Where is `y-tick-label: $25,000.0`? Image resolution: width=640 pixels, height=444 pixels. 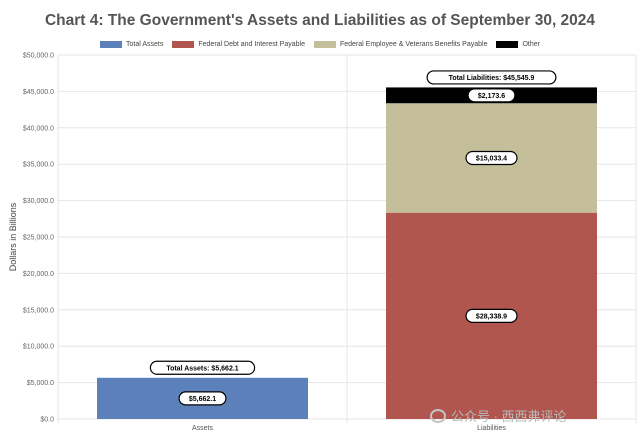
y-tick-label: $25,000.0 is located at coordinates (38, 238).